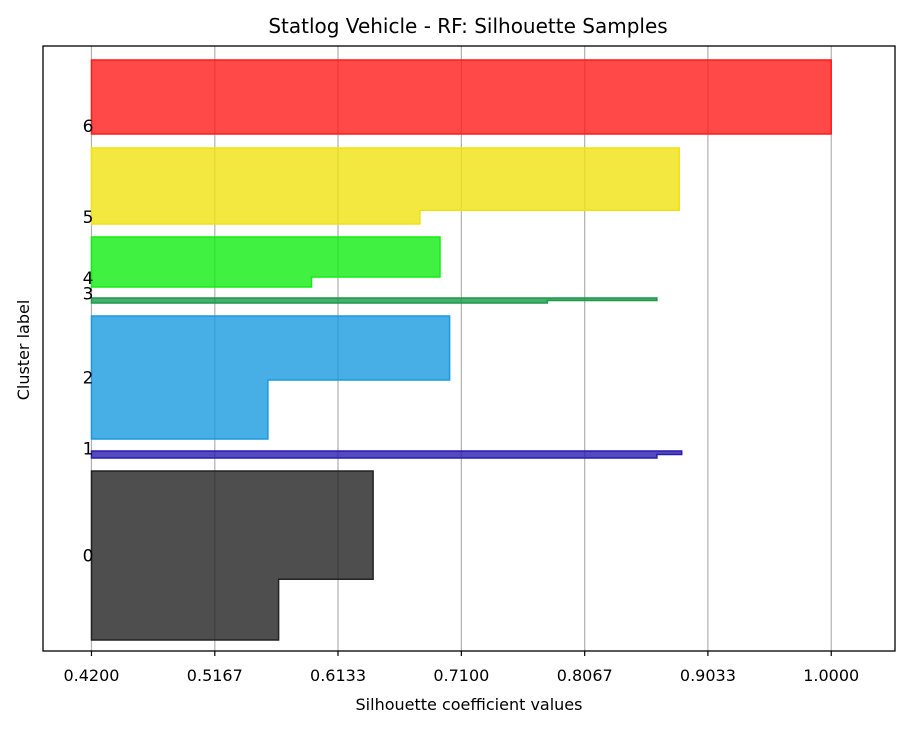 This screenshot has width=912, height=730. What do you see at coordinates (270, 377) in the screenshot?
I see `cluster-2-area` at bounding box center [270, 377].